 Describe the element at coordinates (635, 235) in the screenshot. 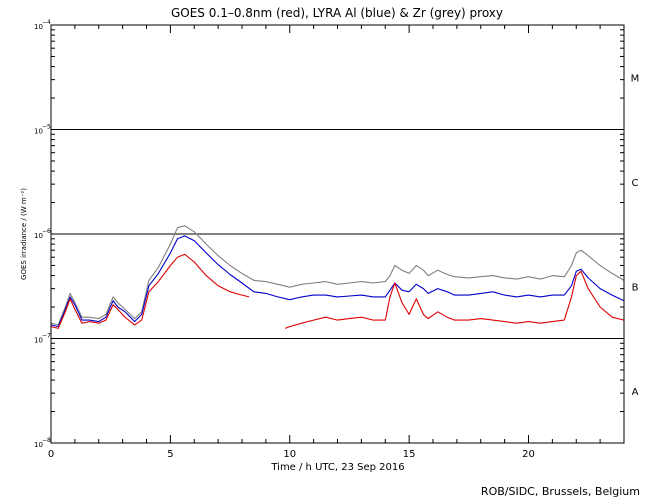

I see `flare-class-labels: A B C M` at that location.